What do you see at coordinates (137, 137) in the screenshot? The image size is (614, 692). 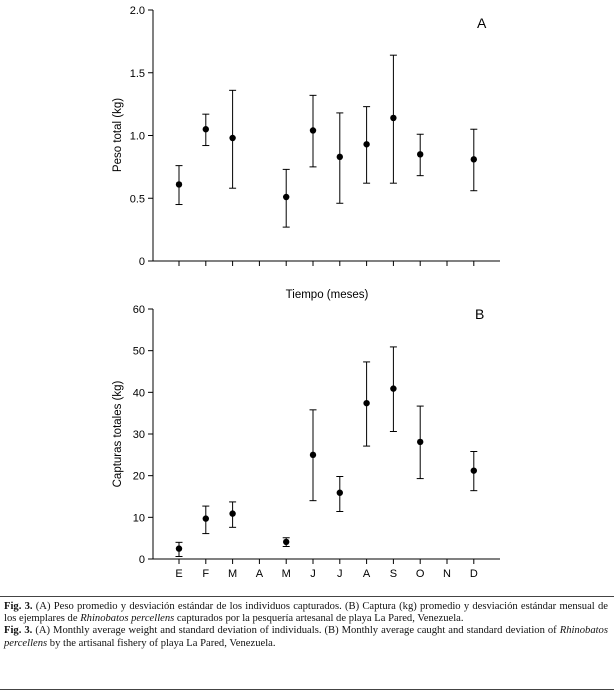 I see `panel-a-ytick-label: 1.0` at bounding box center [137, 137].